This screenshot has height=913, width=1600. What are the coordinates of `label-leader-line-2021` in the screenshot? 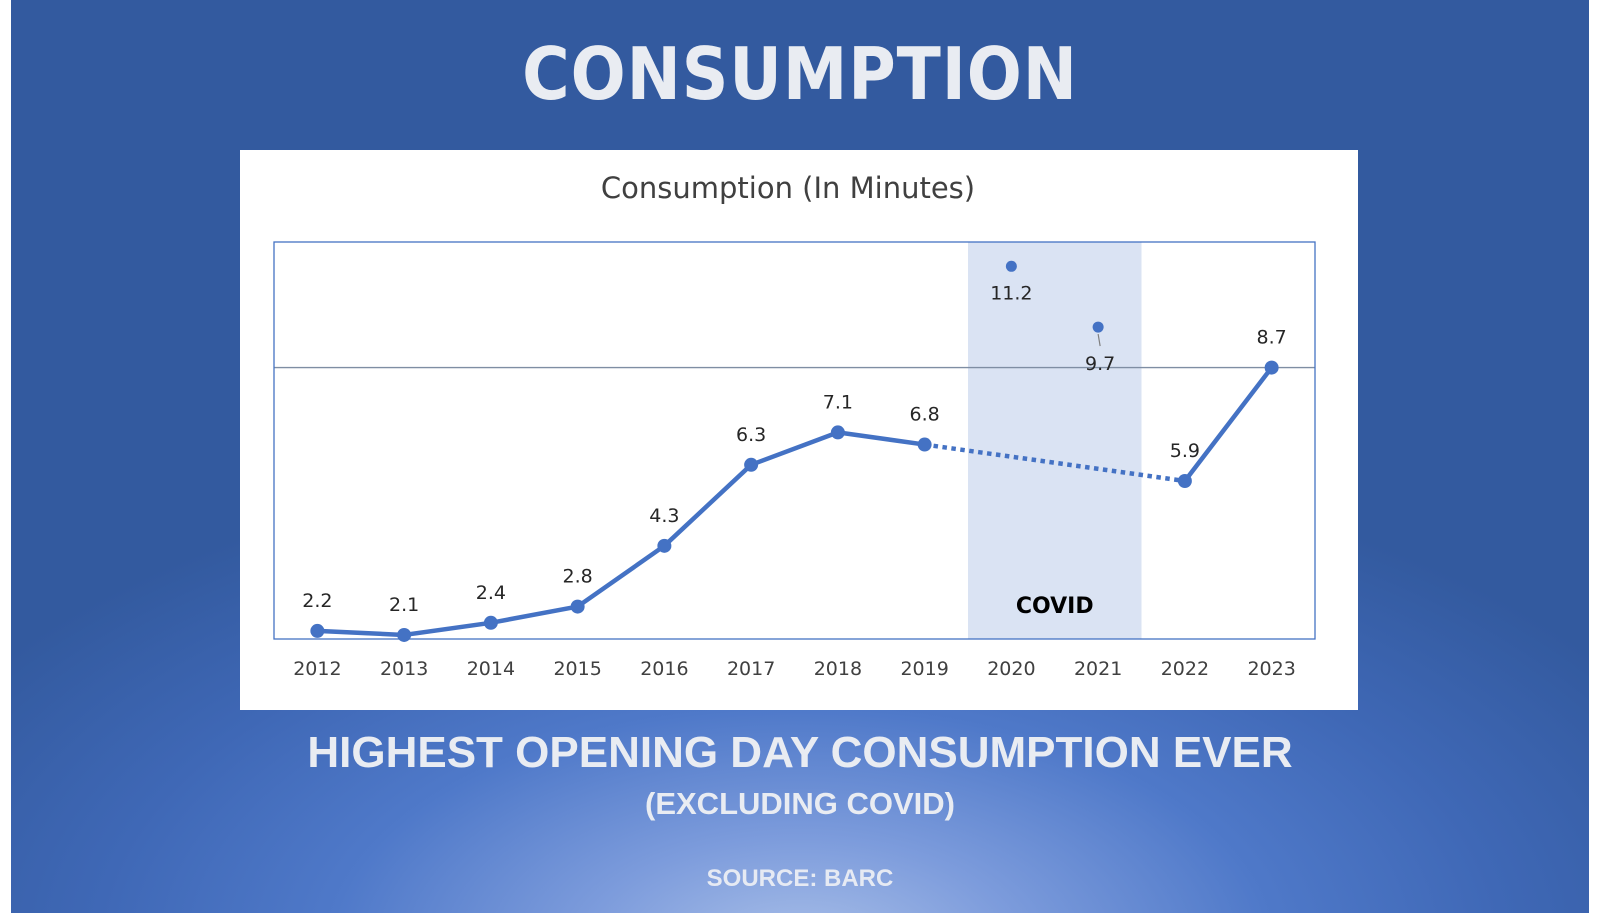 It's located at (1099, 340).